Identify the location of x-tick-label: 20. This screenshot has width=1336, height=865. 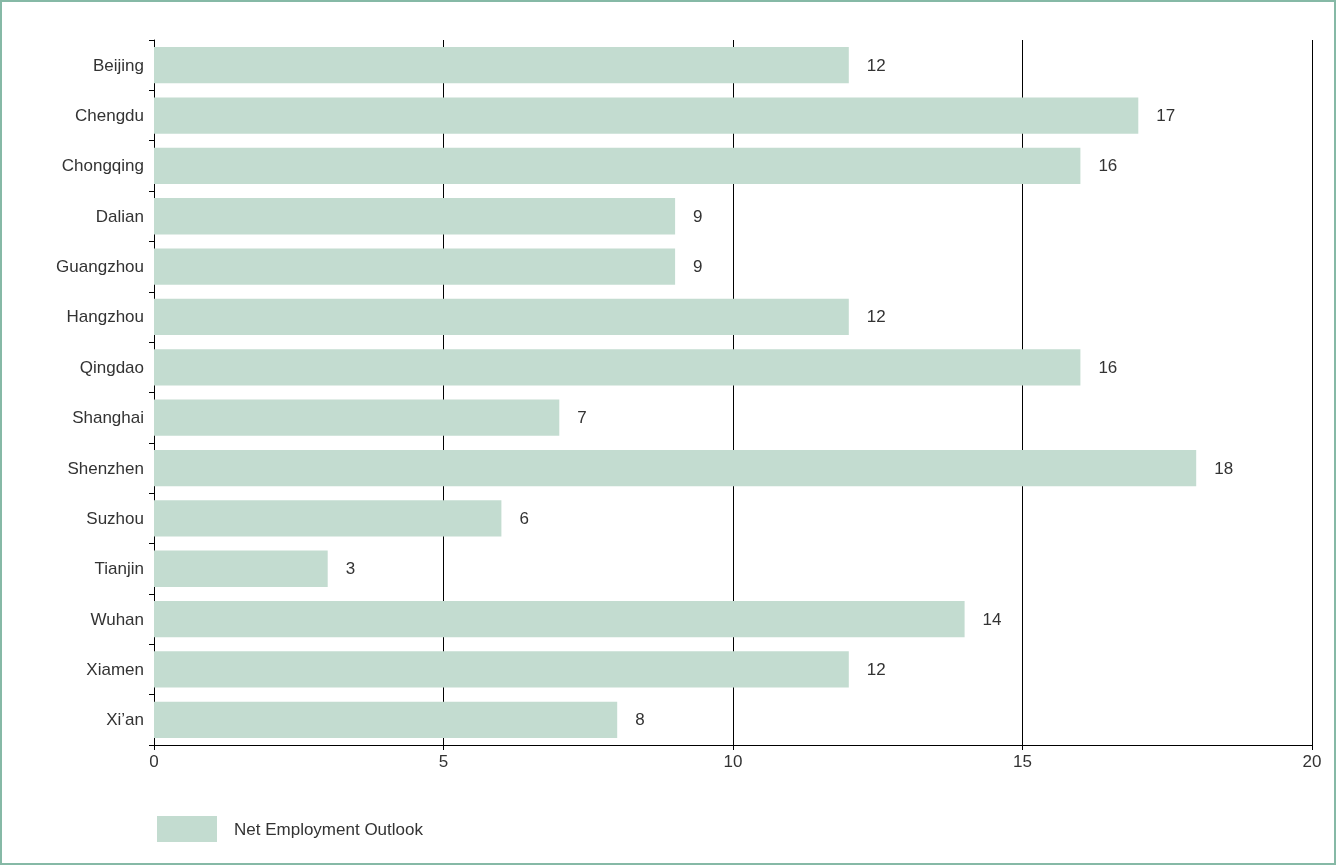
(1312, 761).